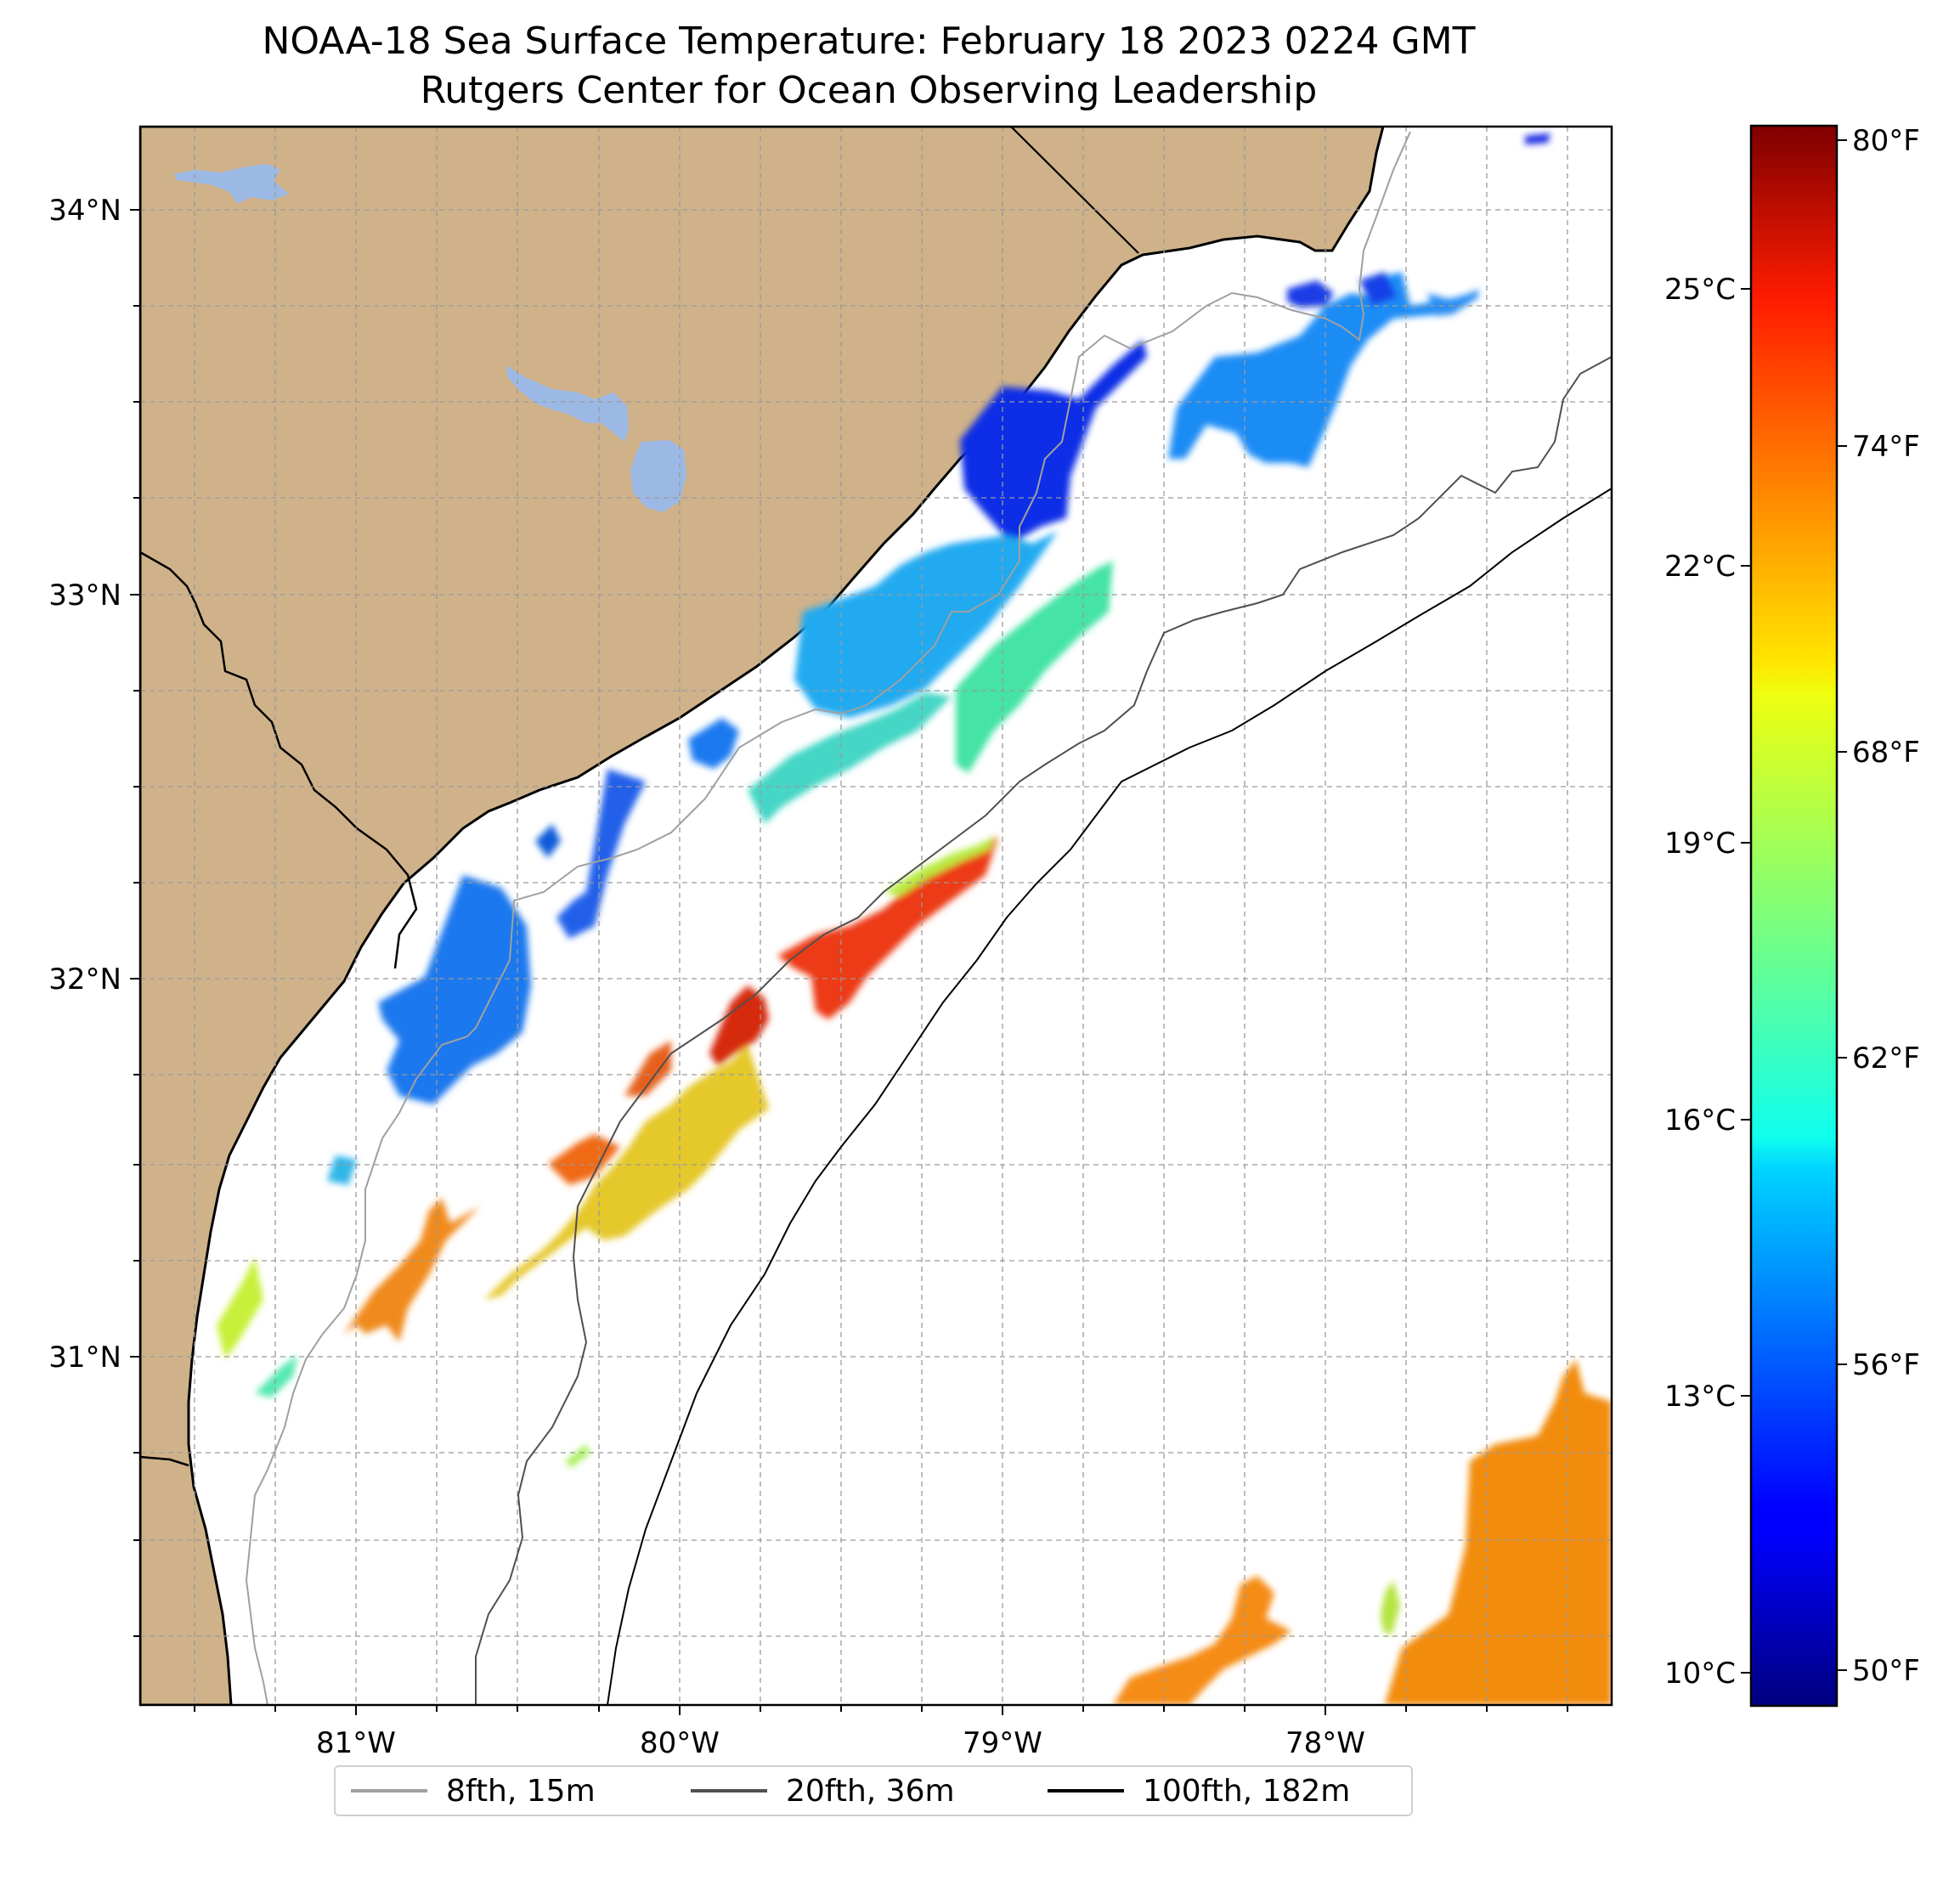 The image size is (1960, 1880). I want to click on ga-fl-border, so click(164, 1461).